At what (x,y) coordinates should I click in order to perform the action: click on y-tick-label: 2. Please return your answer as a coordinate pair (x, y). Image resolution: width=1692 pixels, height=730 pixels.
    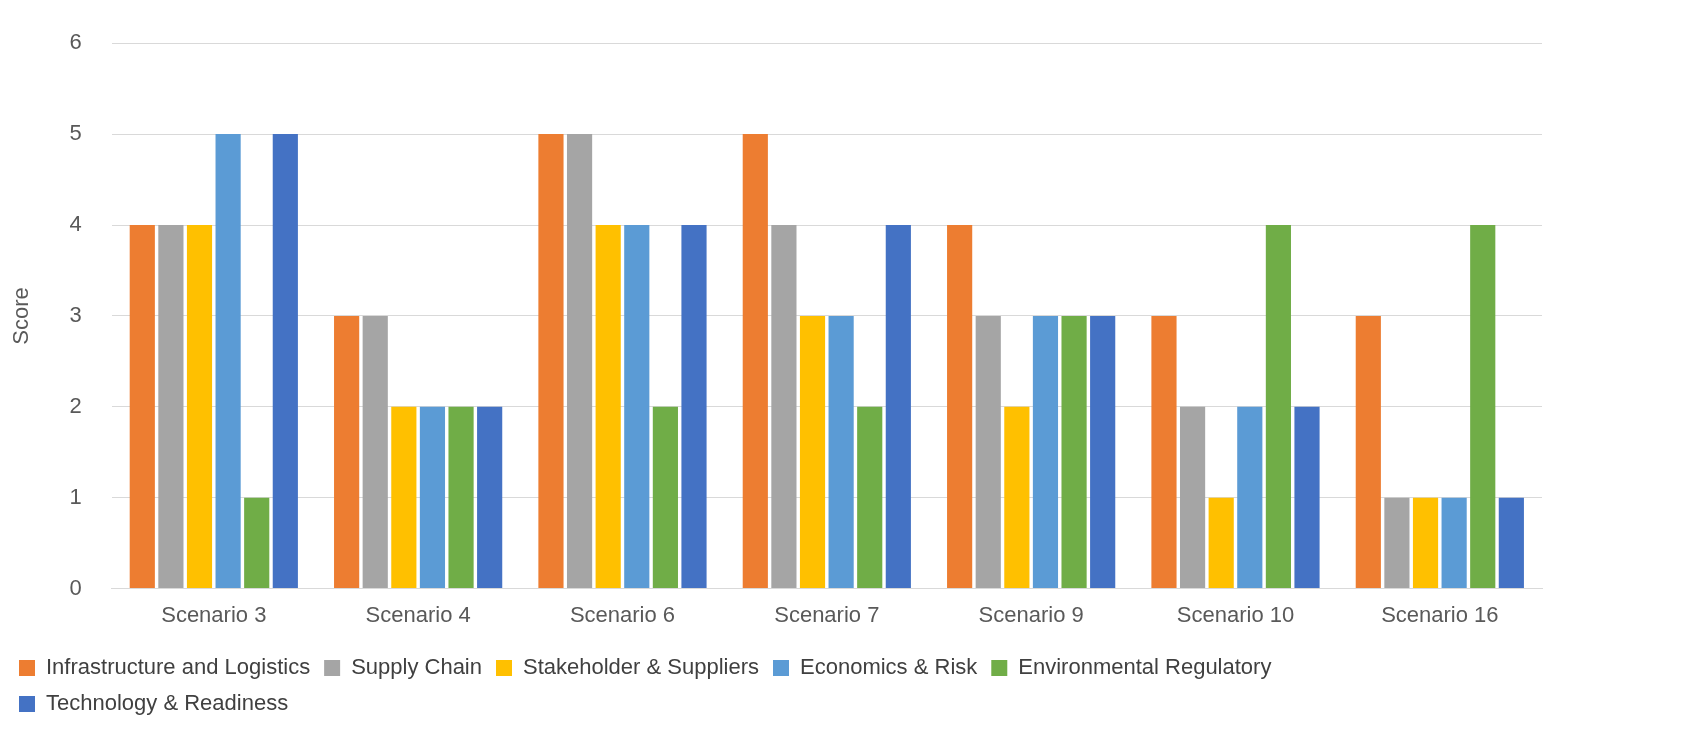
    Looking at the image, I should click on (75, 405).